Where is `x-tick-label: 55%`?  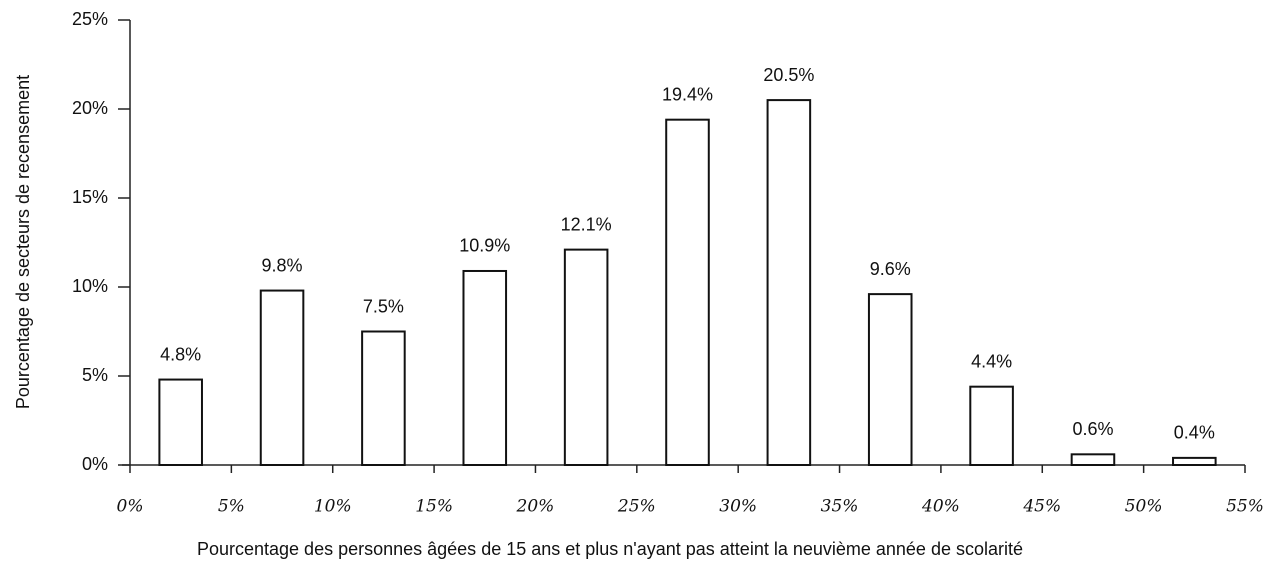 x-tick-label: 55% is located at coordinates (1245, 507).